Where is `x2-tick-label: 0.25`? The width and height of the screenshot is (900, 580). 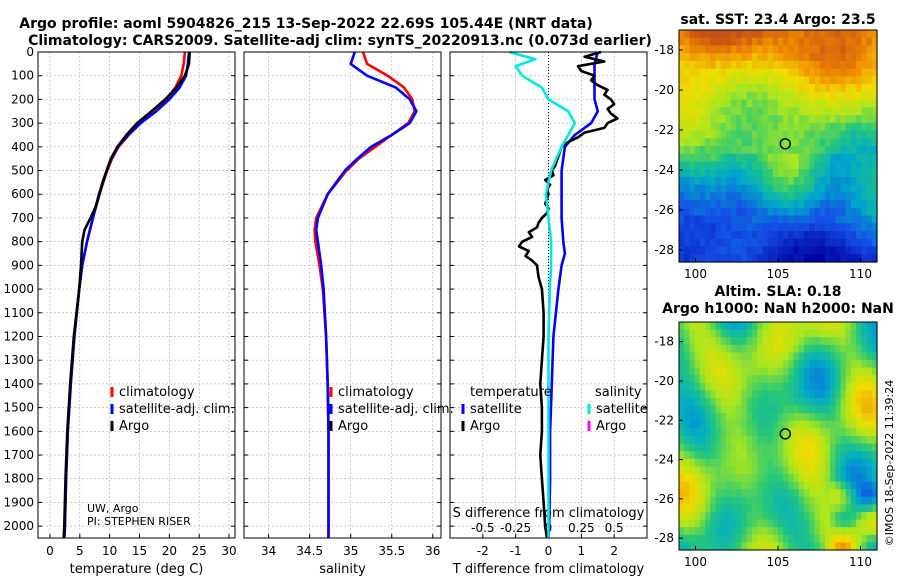
x2-tick-label: 0.25 is located at coordinates (581, 528).